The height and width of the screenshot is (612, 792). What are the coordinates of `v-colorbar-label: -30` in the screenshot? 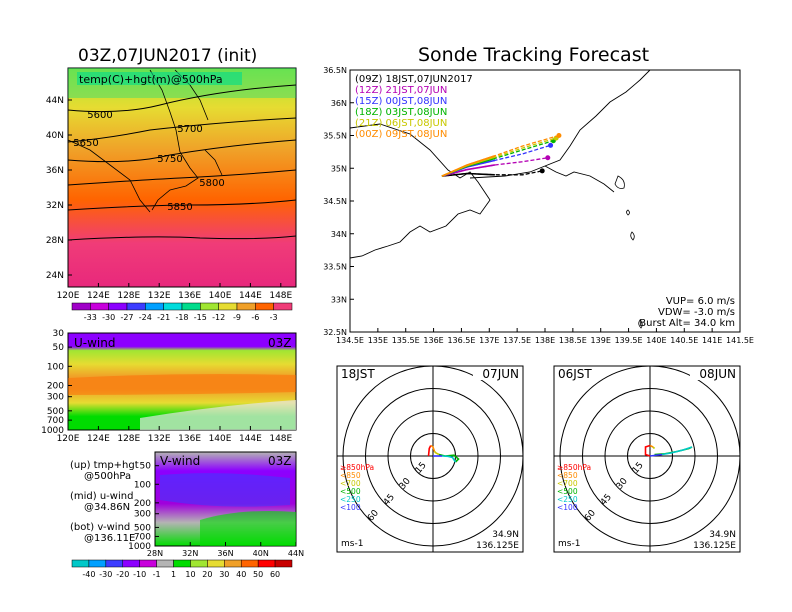 It's located at (105, 574).